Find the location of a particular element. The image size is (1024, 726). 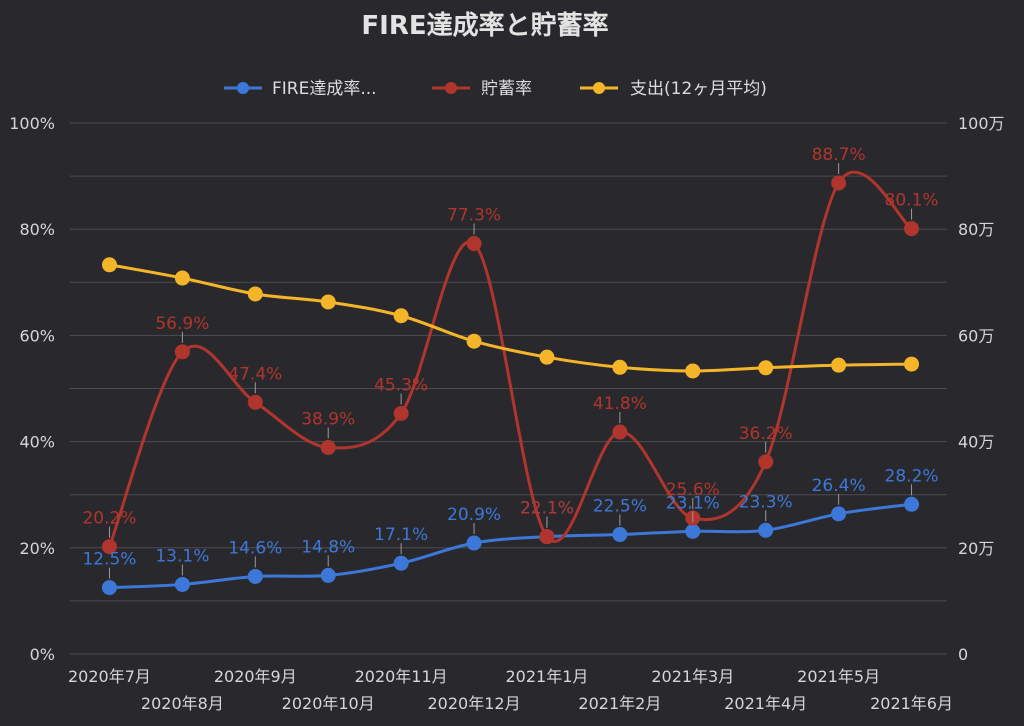

y-right-tick-label: 100万 is located at coordinates (981, 123).